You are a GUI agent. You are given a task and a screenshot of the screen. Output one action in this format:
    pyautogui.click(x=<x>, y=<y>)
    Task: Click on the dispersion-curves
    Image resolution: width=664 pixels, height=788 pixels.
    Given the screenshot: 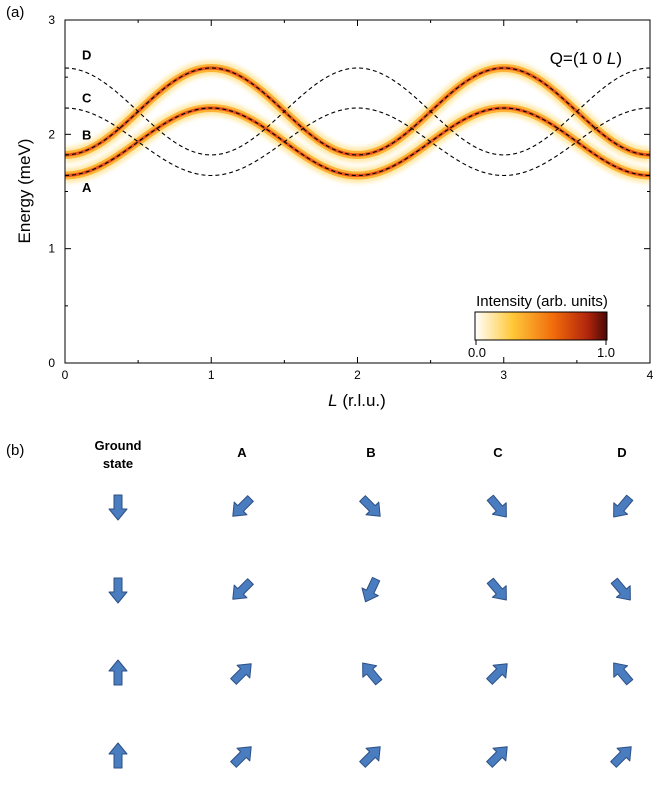 What is the action you would take?
    pyautogui.click(x=357, y=121)
    